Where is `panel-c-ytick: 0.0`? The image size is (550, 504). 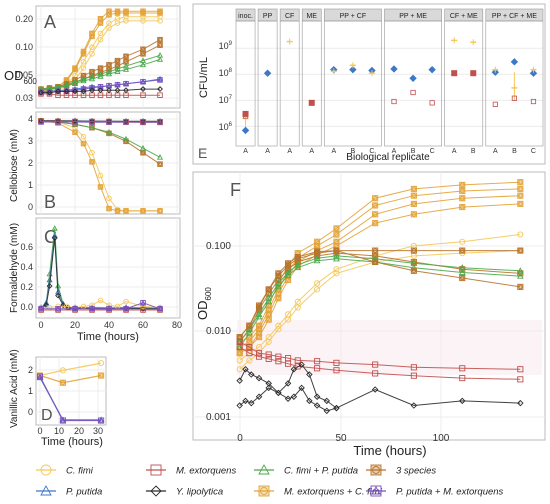 panel-c-ytick: 0.0 is located at coordinates (26, 307).